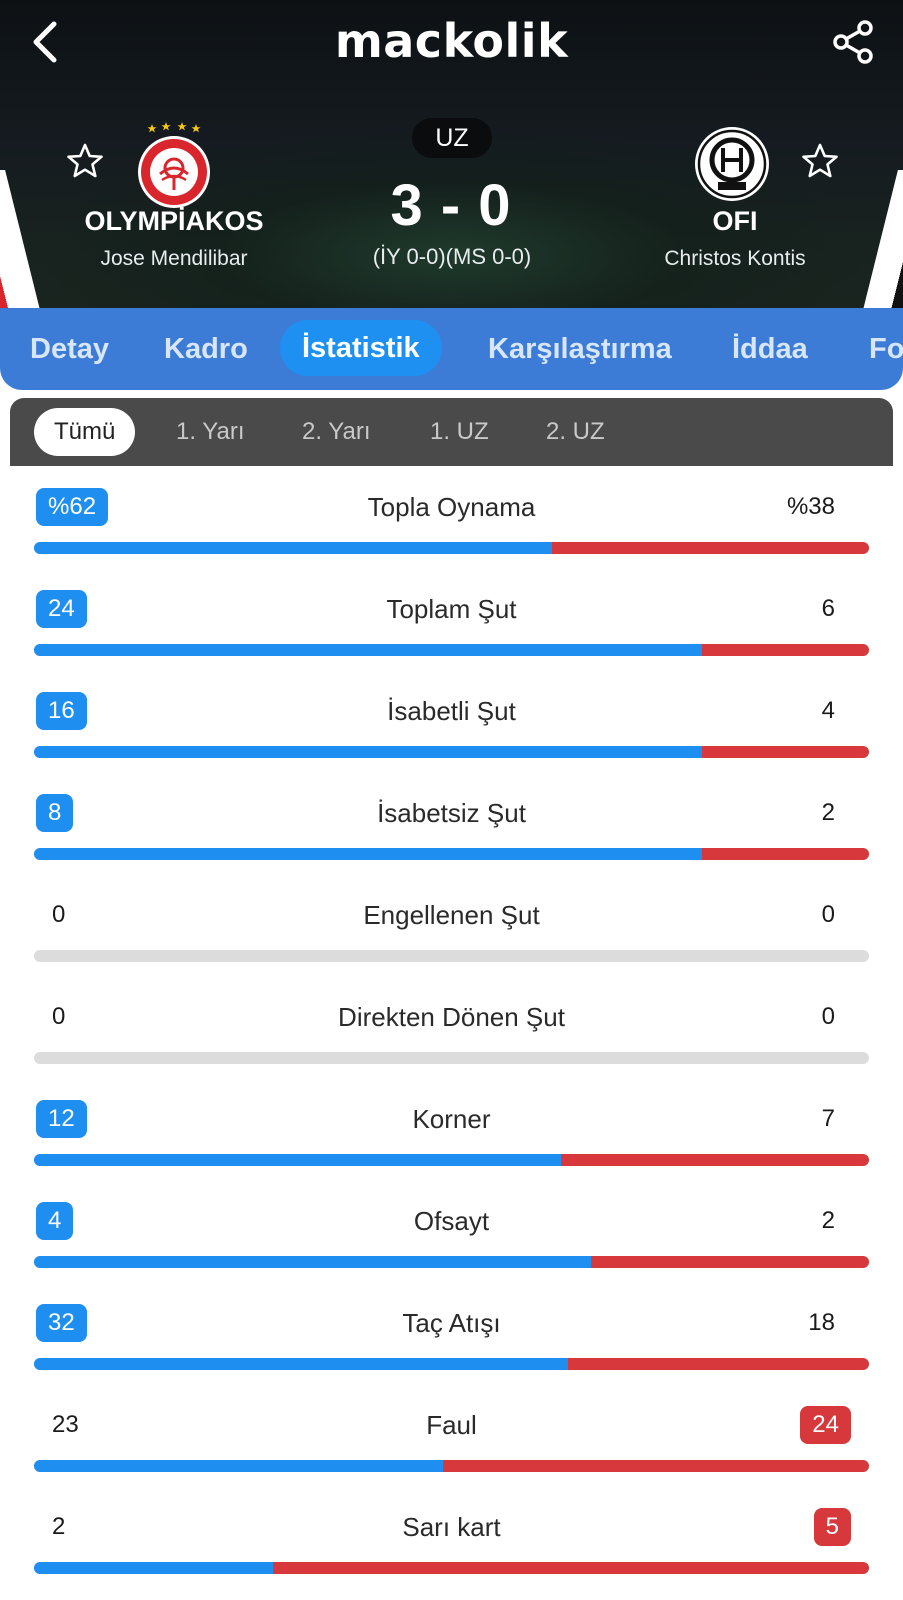 Image resolution: width=903 pixels, height=1600 pixels. I want to click on tab-forum: Fo, so click(886, 349).